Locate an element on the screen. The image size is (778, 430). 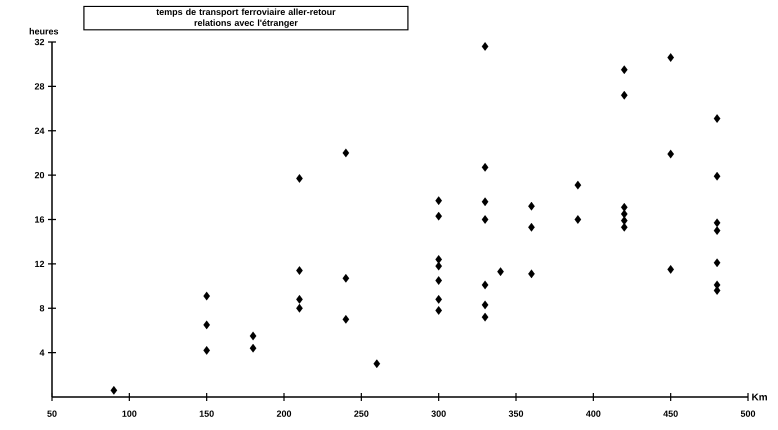
chart-subtitle: relations avec l'étranger is located at coordinates (246, 23).